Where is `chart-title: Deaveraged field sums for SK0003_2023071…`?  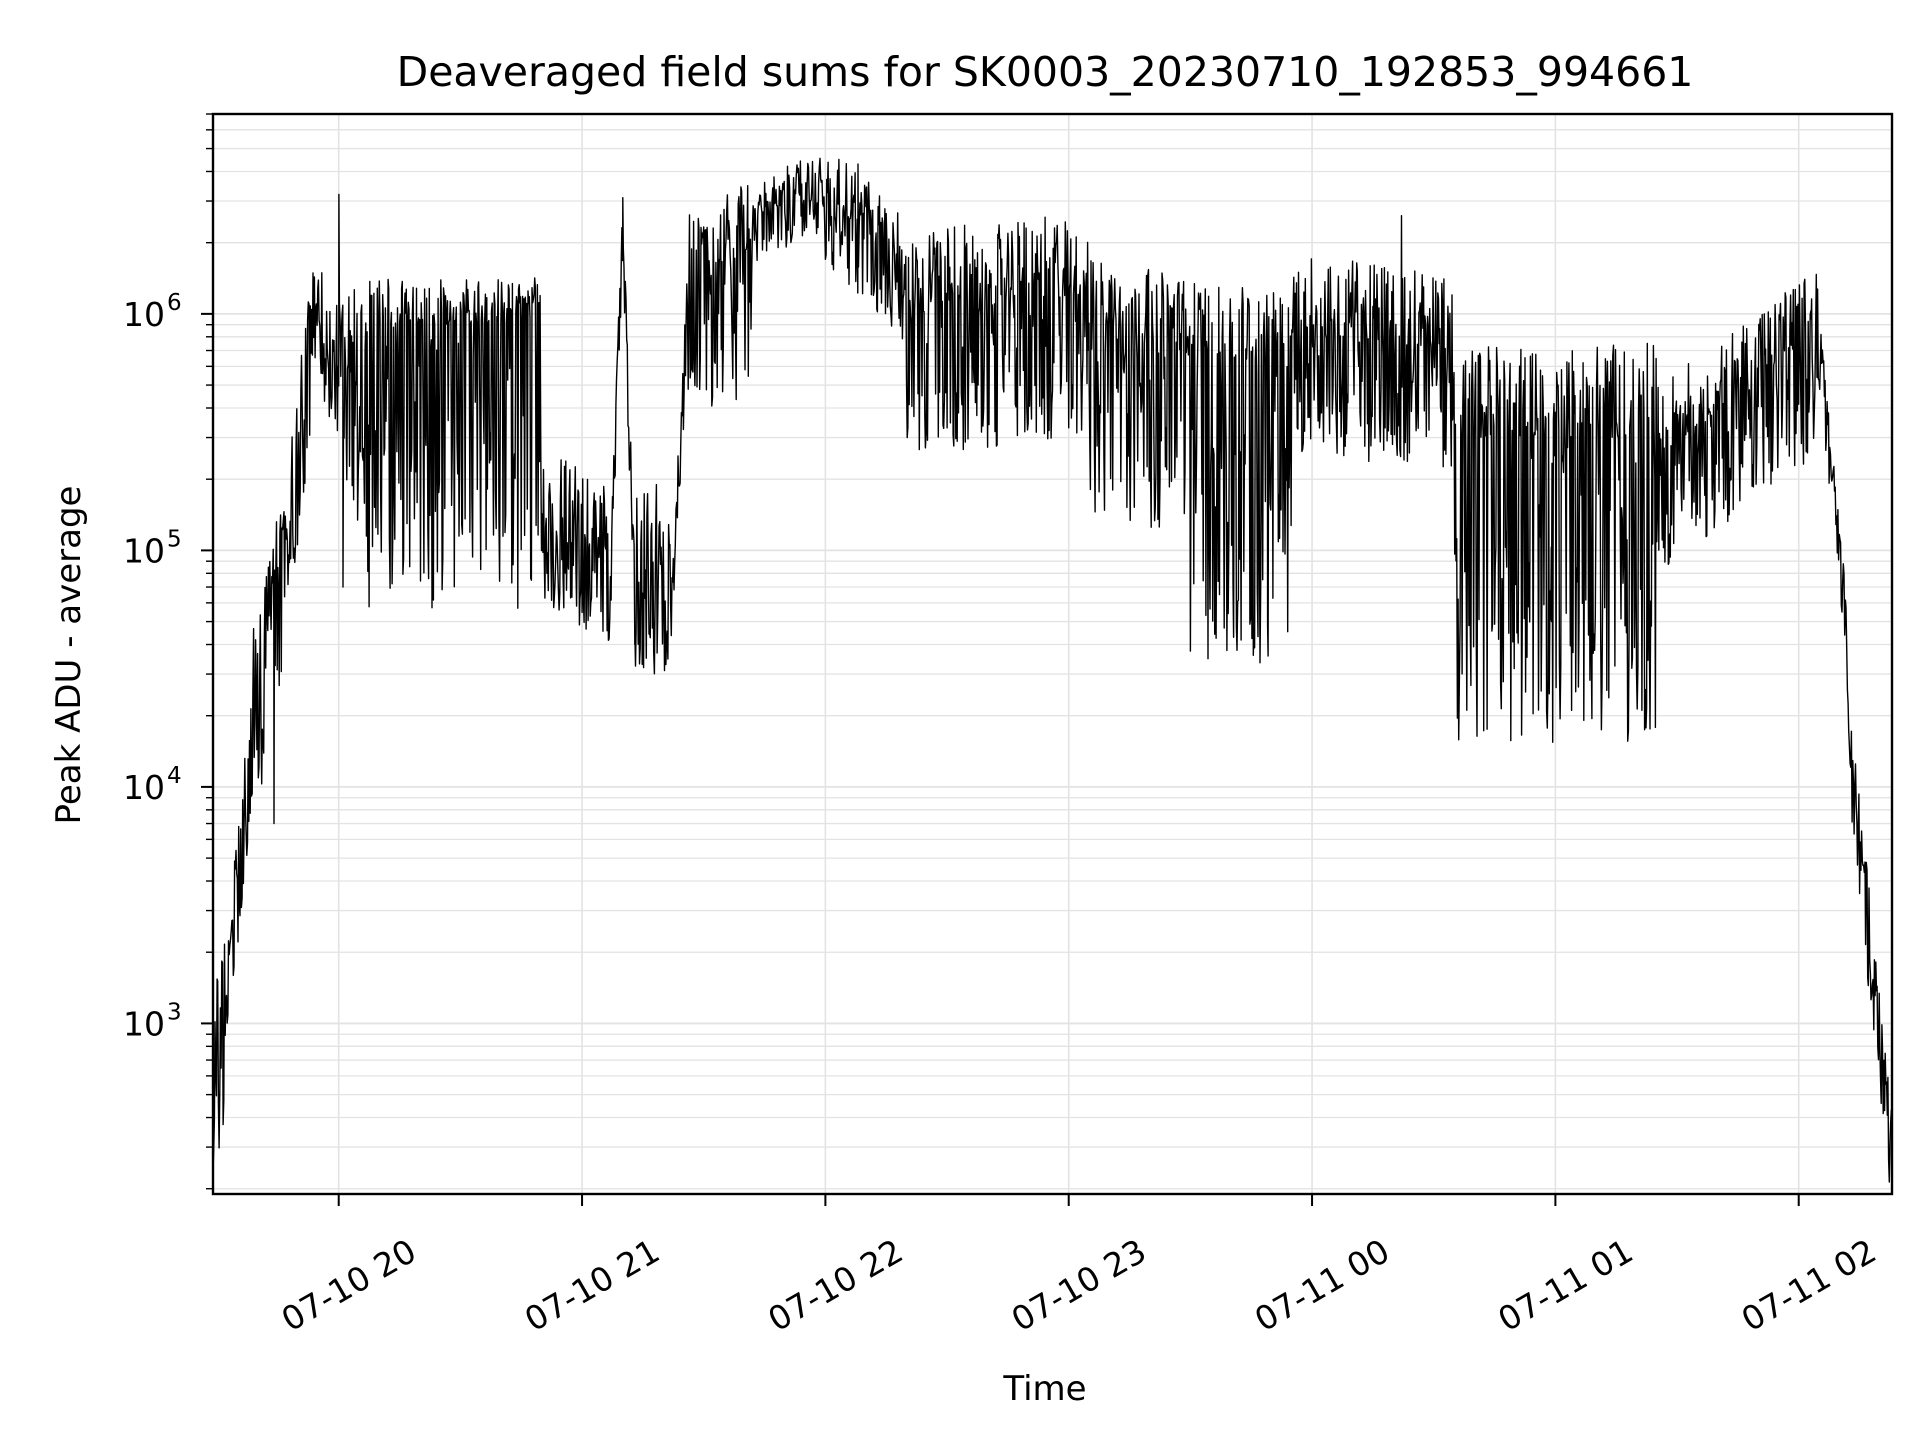 chart-title: Deaveraged field sums for SK0003_2023071… is located at coordinates (1045, 72).